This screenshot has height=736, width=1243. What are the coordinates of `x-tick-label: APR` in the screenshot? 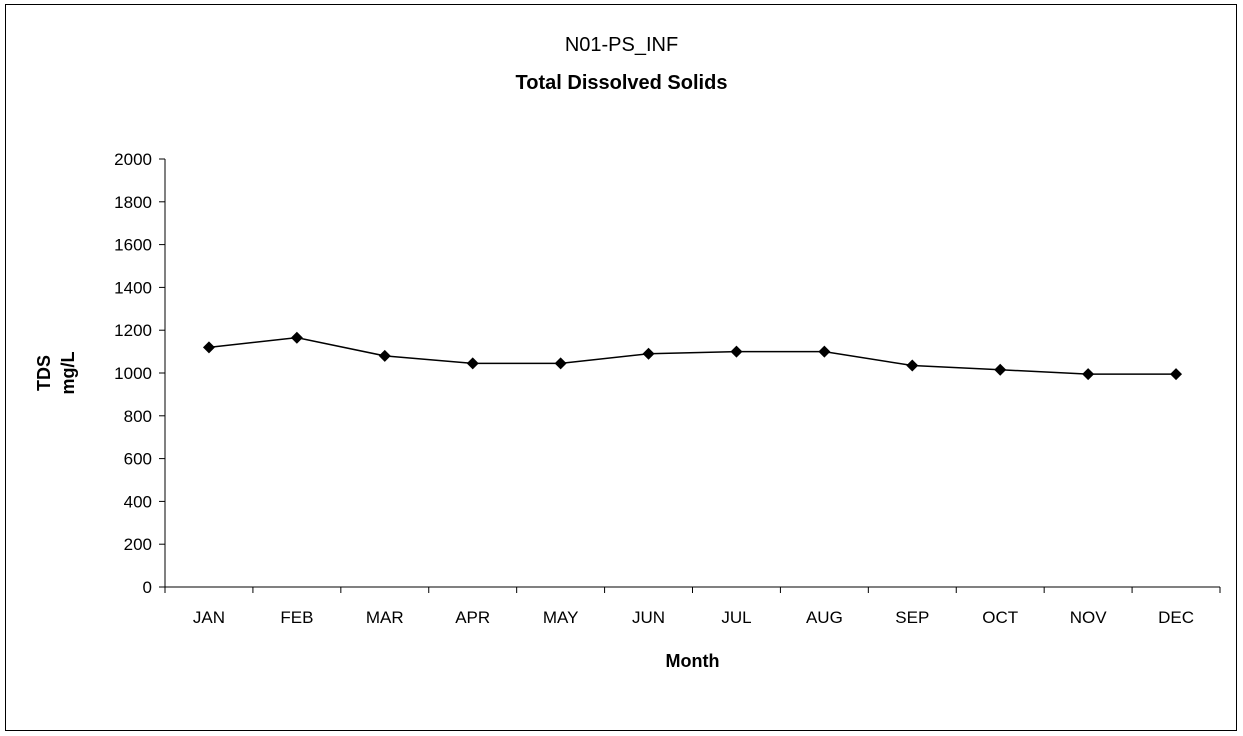 It's located at (472, 617).